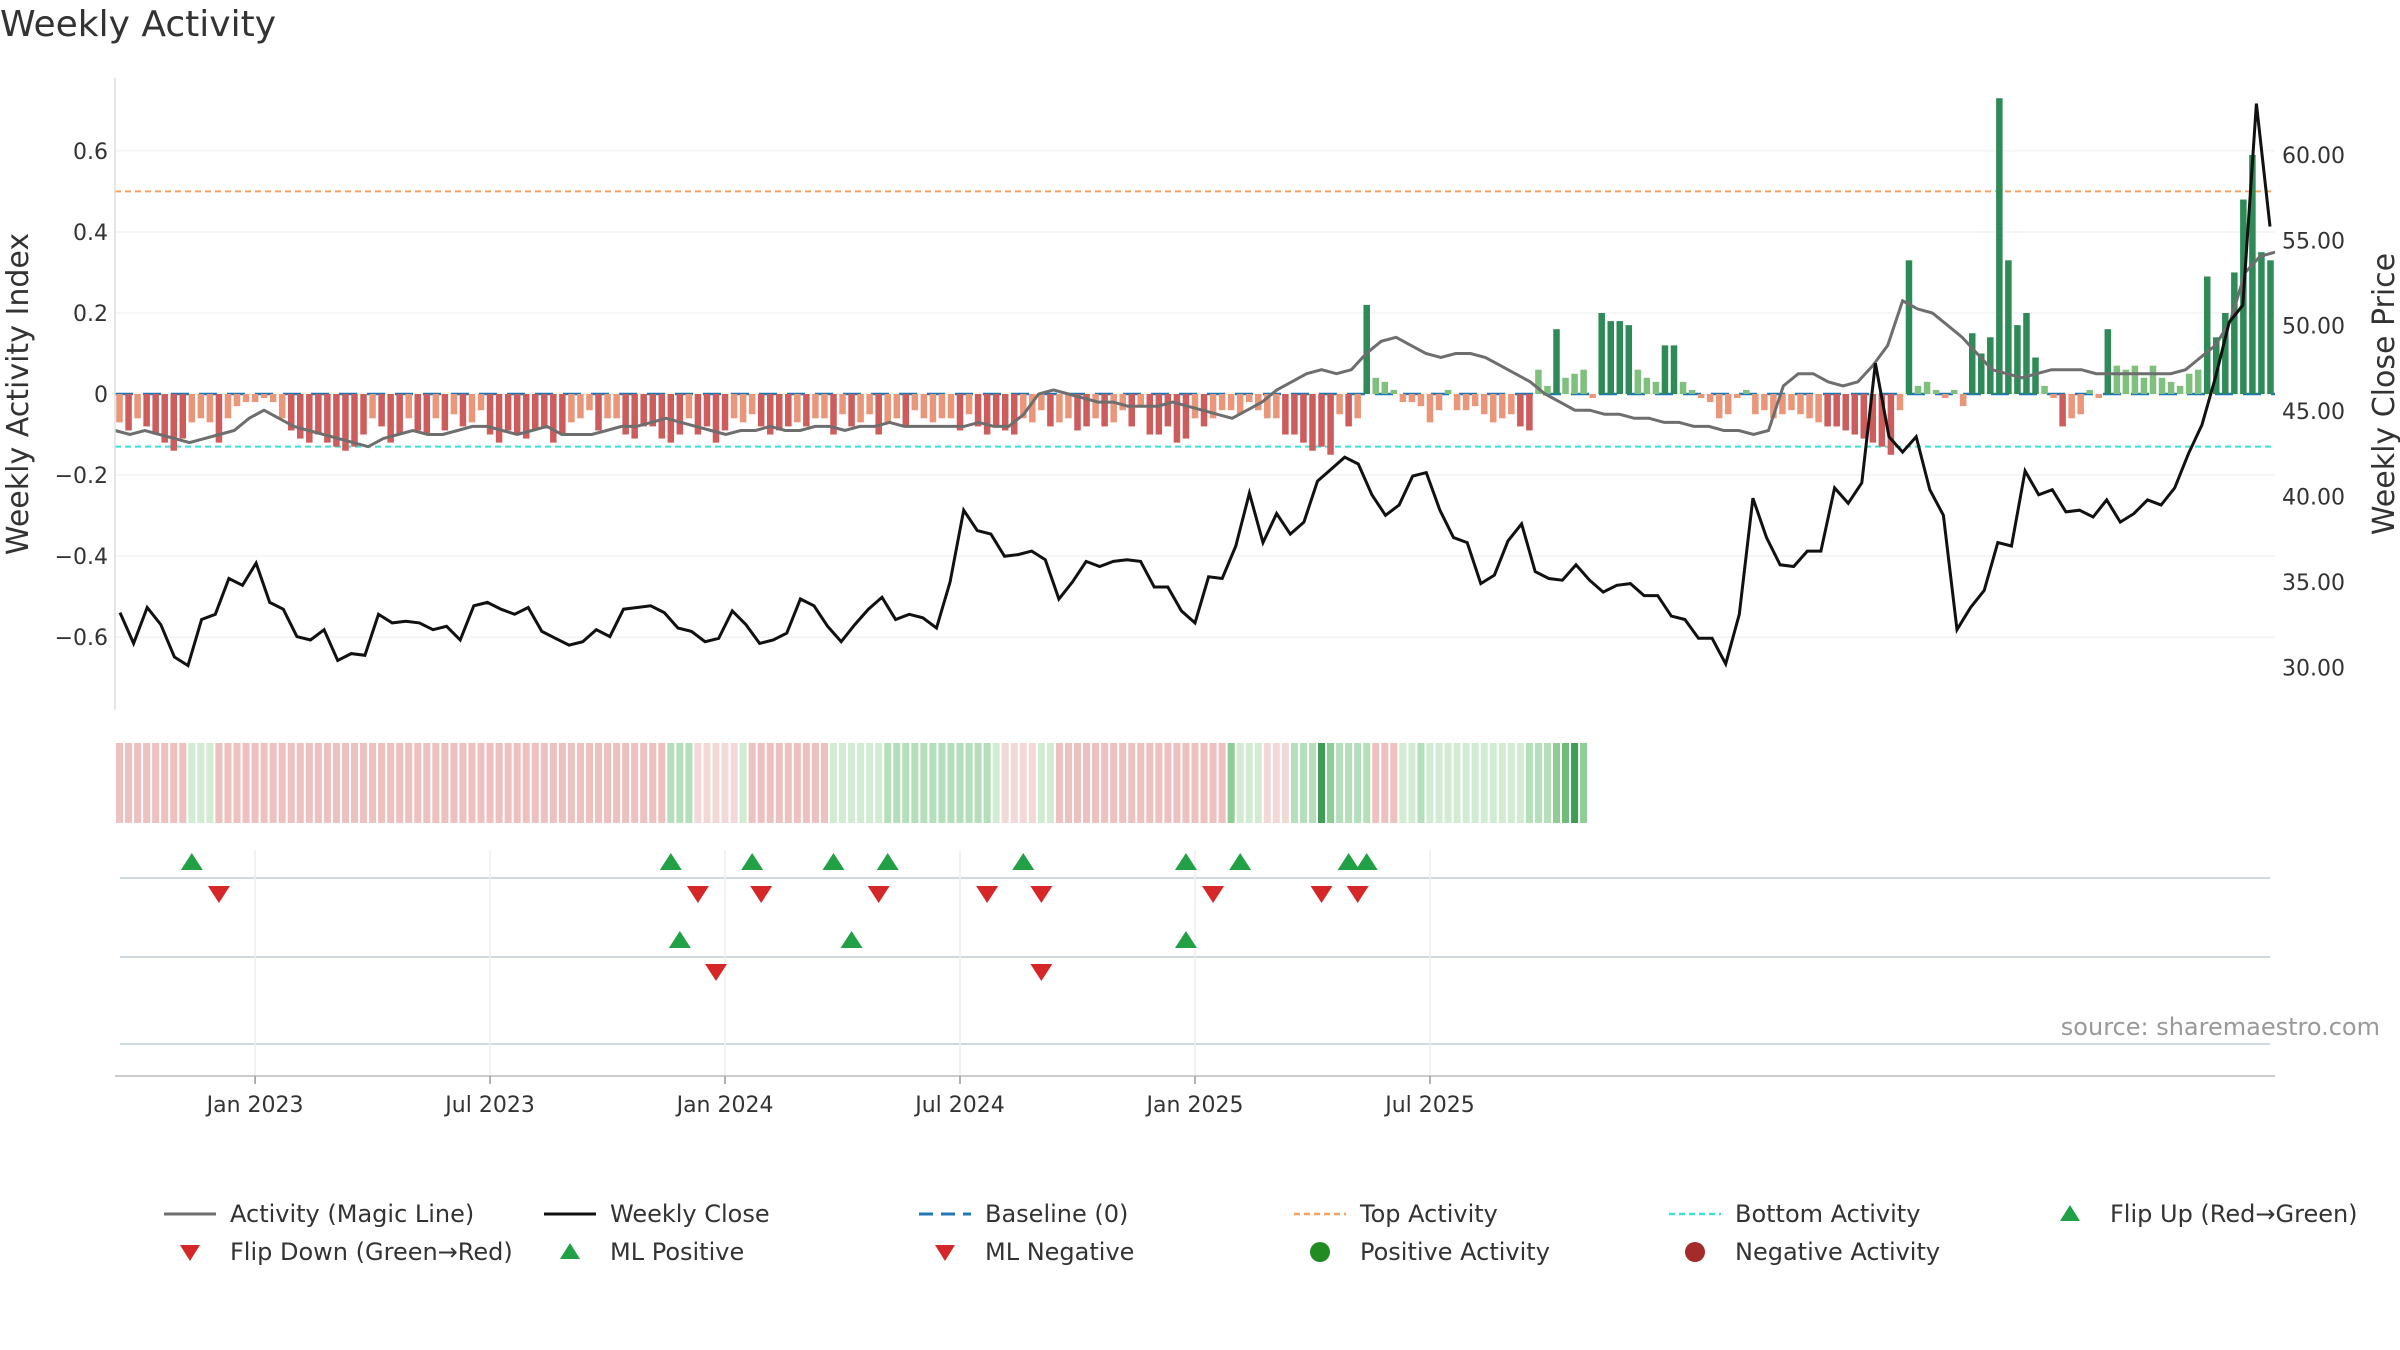 This screenshot has width=2400, height=1350. I want to click on y-left-tick-label: 0.4, so click(90, 233).